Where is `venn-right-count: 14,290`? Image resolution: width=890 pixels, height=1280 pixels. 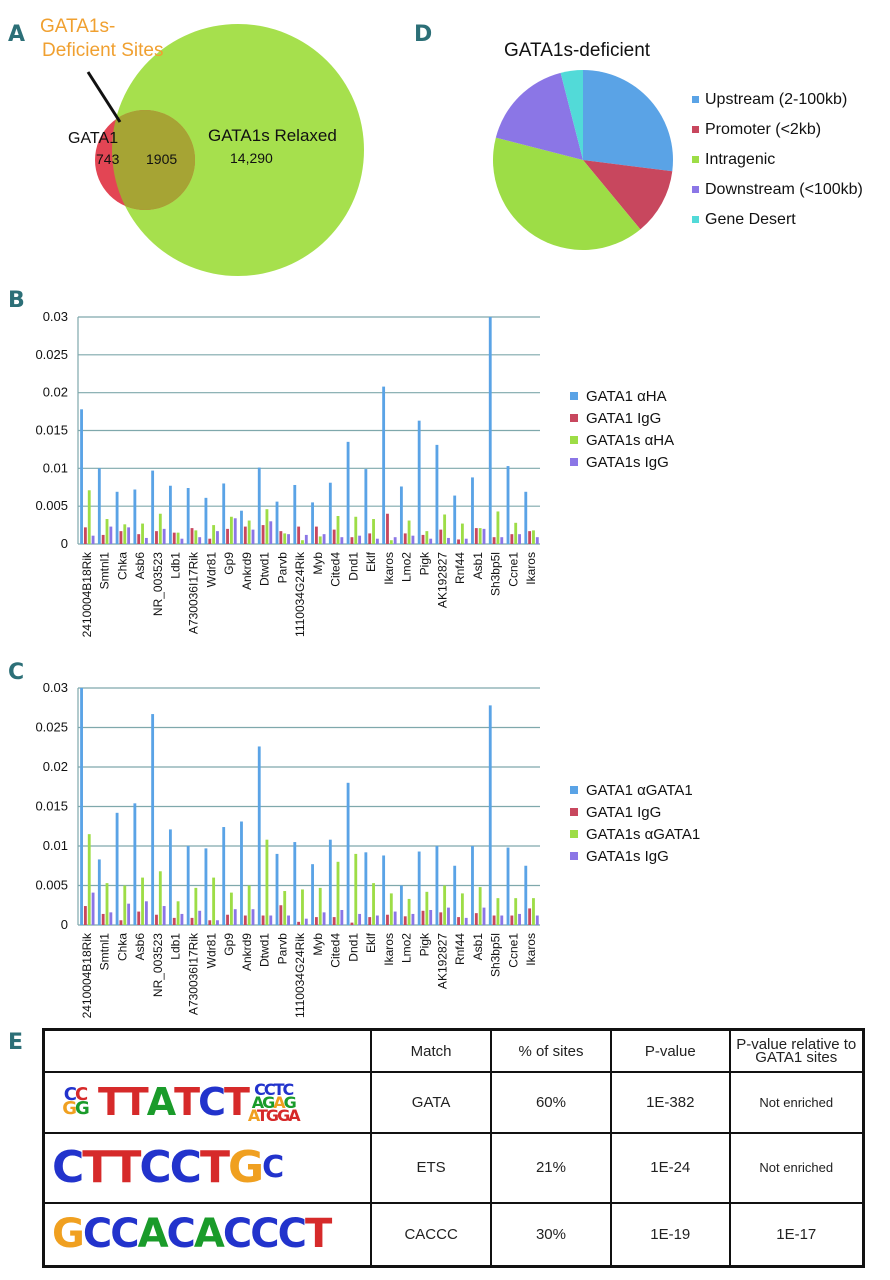
venn-right-count: 14,290 is located at coordinates (251, 158).